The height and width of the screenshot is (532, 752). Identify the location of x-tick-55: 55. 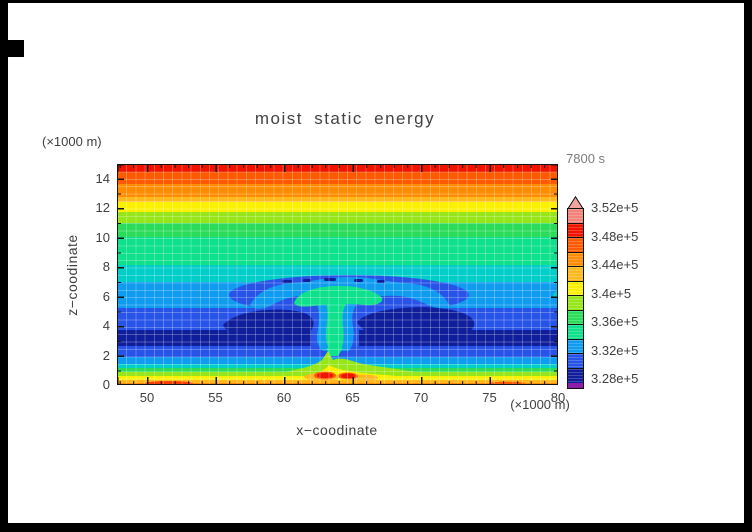
(215, 397).